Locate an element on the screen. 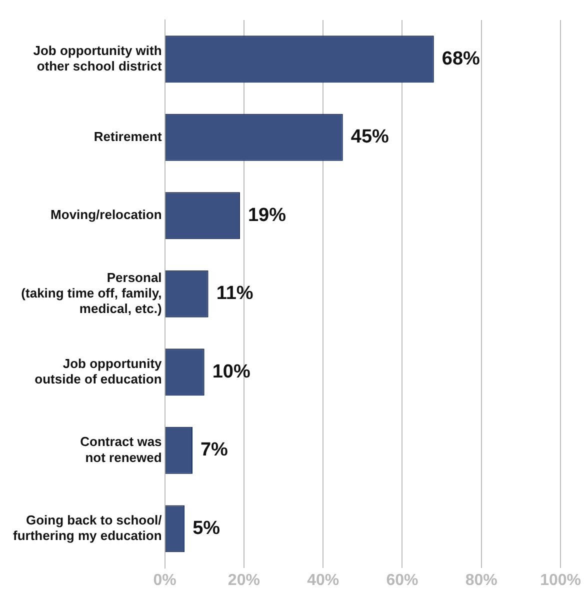 This screenshot has width=584, height=598. data-label: 10% is located at coordinates (231, 371).